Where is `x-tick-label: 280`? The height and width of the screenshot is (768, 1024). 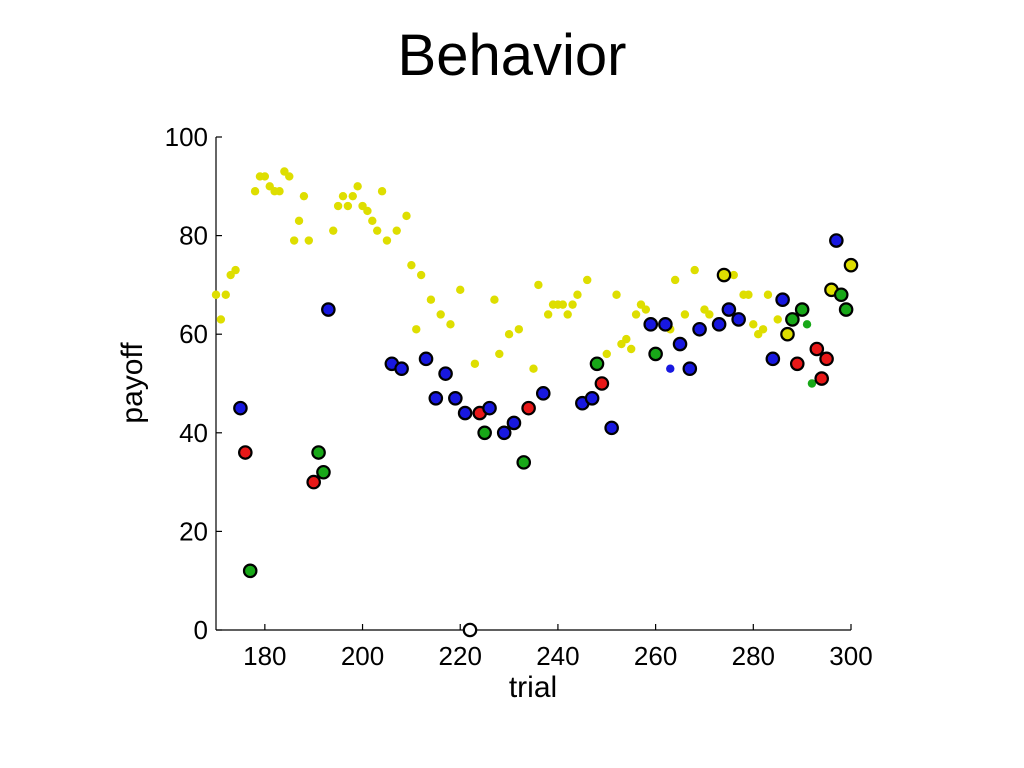
x-tick-label: 280 is located at coordinates (753, 656).